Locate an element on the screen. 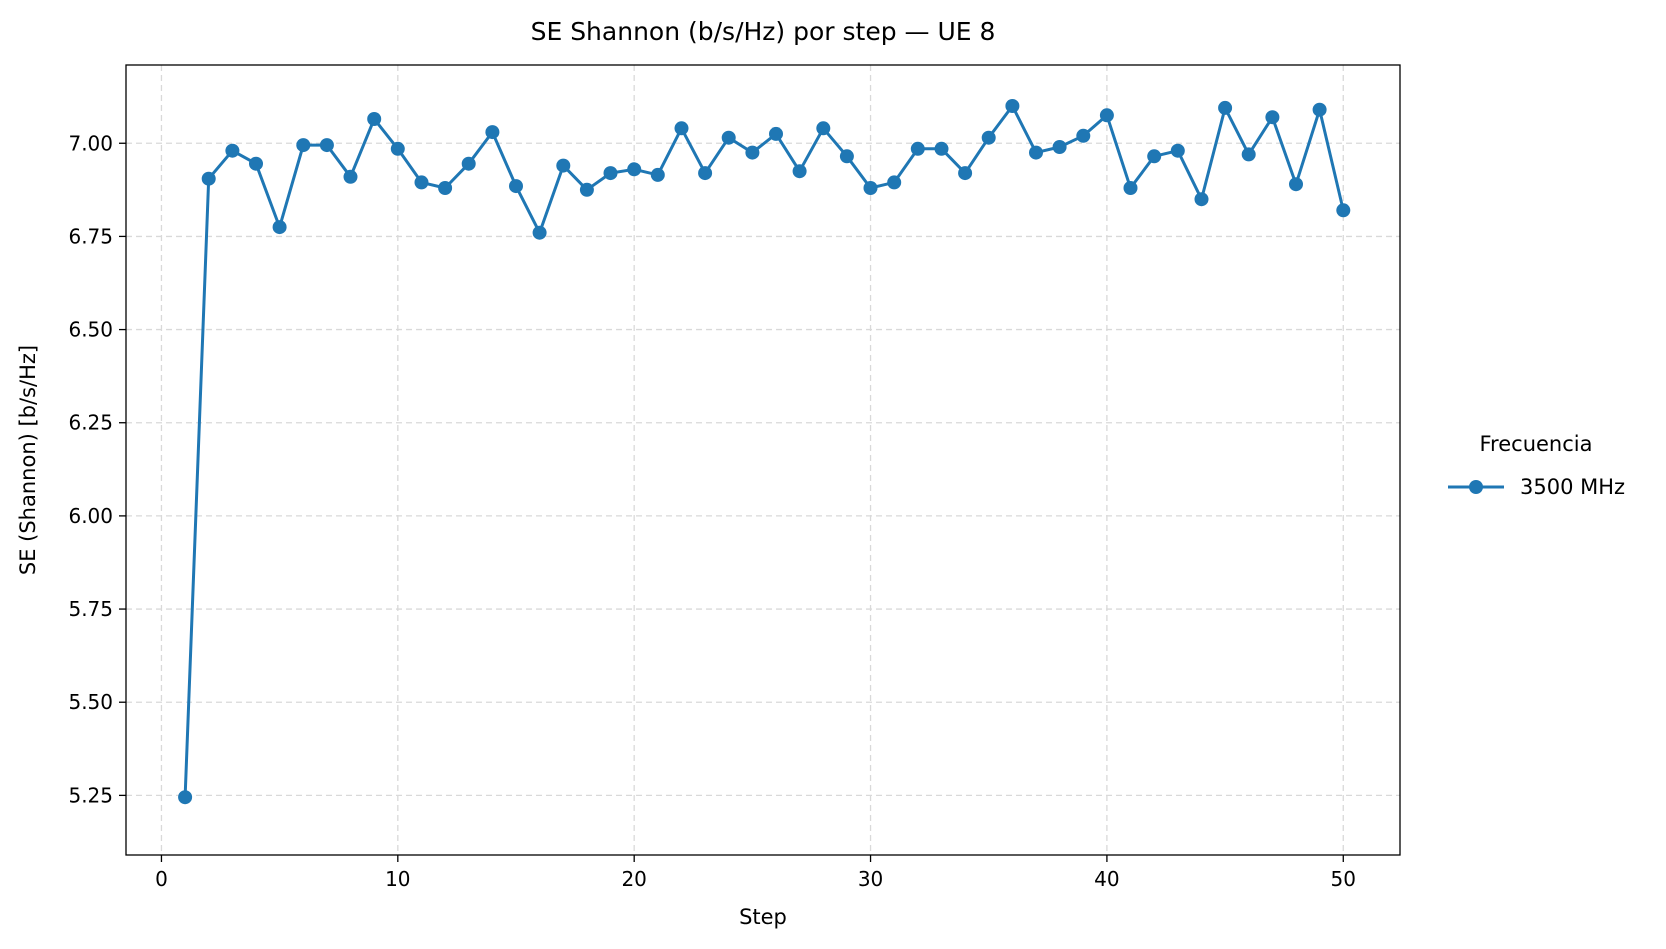  y-tick-label: 6.50 is located at coordinates (90, 330).